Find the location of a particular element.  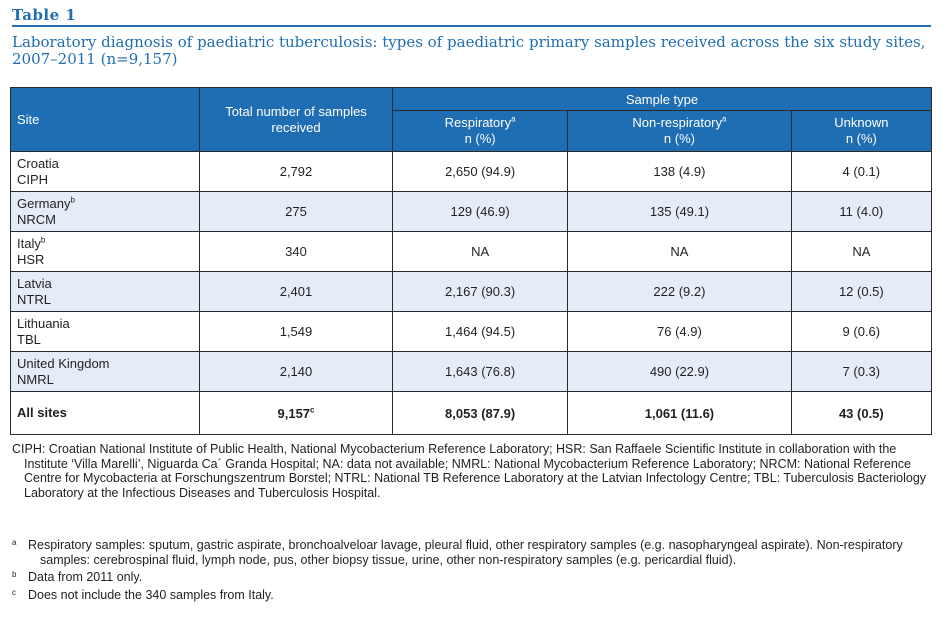

site-country: Germany is located at coordinates (44, 203).